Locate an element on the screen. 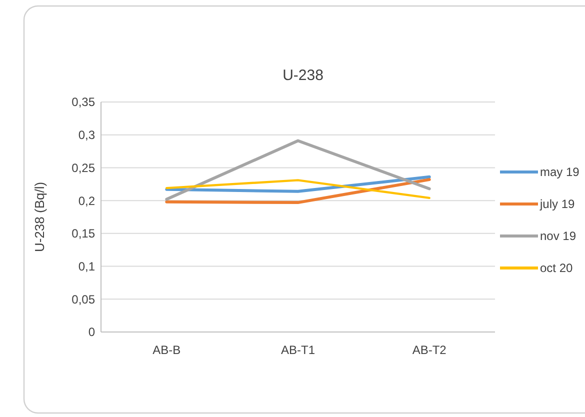 The width and height of the screenshot is (585, 417). legend-label: oct 20 is located at coordinates (557, 268).